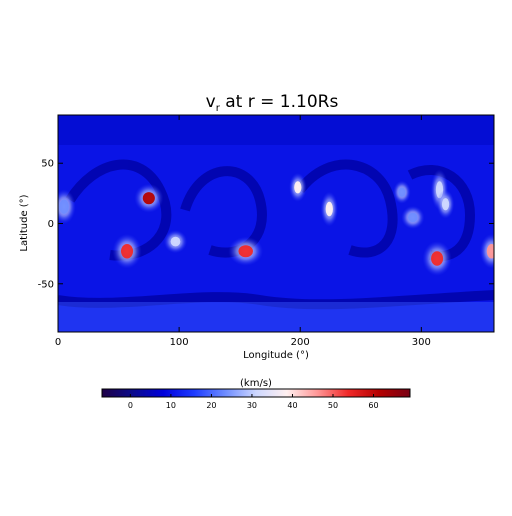 Image resolution: width=512 pixels, height=516 pixels. What do you see at coordinates (256, 393) in the screenshot?
I see `colorbar` at bounding box center [256, 393].